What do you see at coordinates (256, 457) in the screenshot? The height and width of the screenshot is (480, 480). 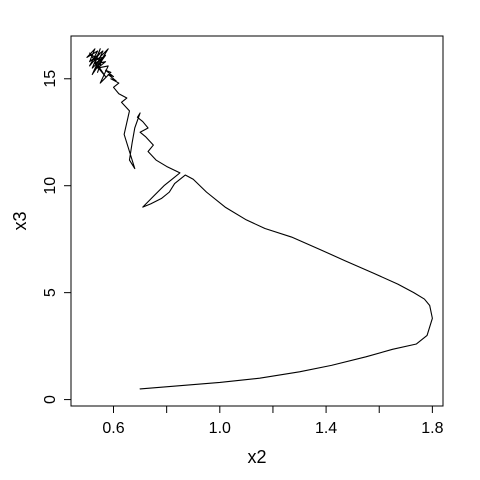 I see `x-axis-title: x2` at bounding box center [256, 457].